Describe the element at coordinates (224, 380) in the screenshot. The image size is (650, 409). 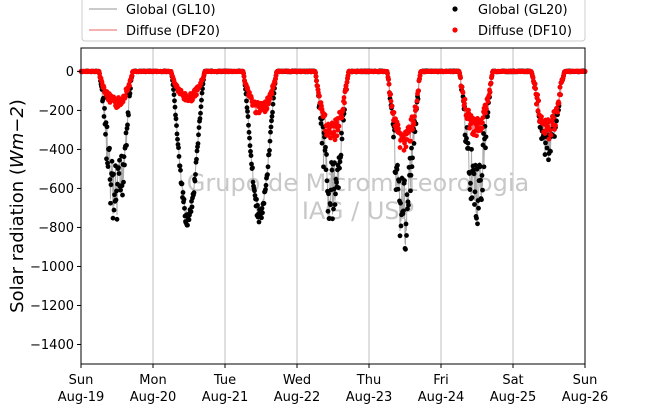
I see `x-tick-day-label: Tue` at that location.